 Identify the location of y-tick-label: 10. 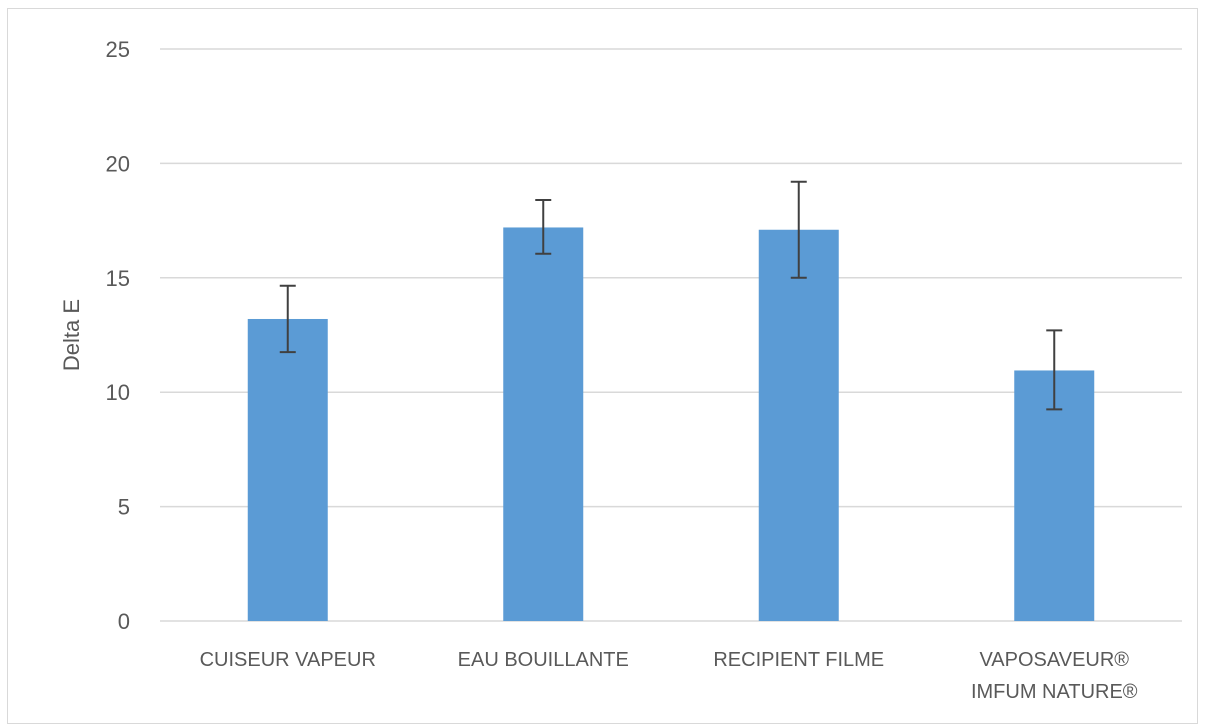
(118, 392).